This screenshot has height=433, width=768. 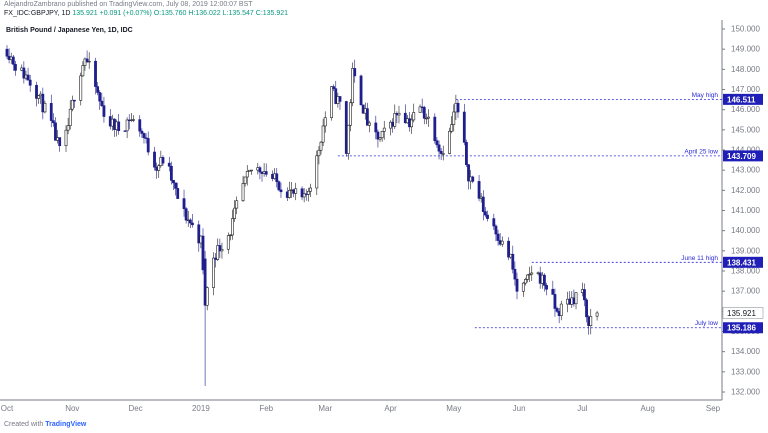 I want to click on time-tick-label: 2019, so click(x=201, y=408).